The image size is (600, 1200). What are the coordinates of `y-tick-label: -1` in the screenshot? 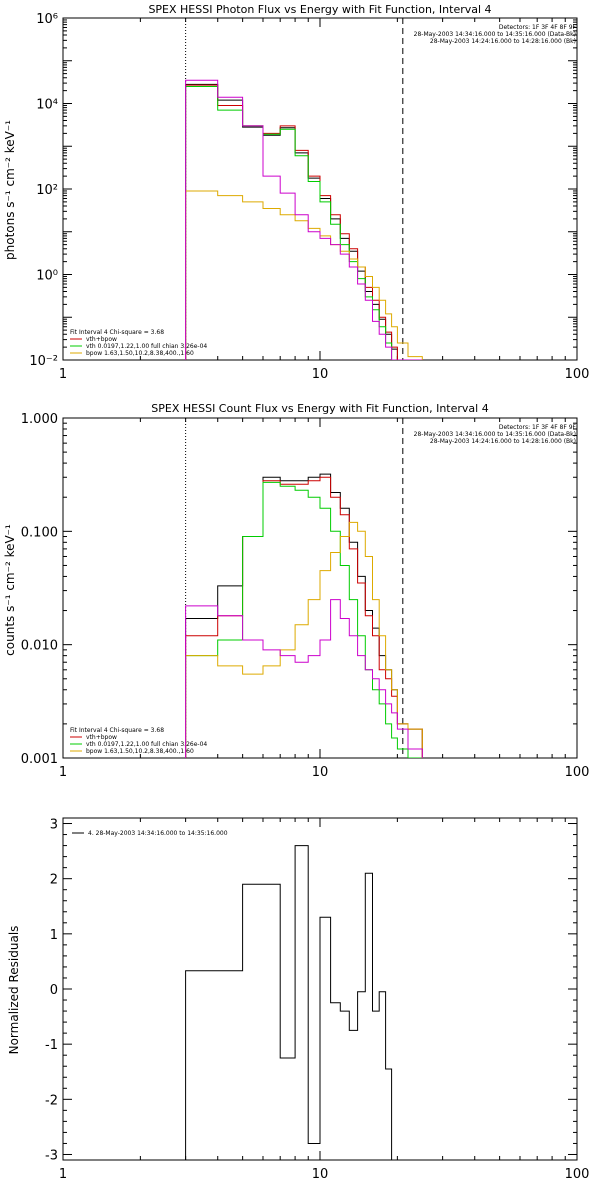 It's located at (51, 1045).